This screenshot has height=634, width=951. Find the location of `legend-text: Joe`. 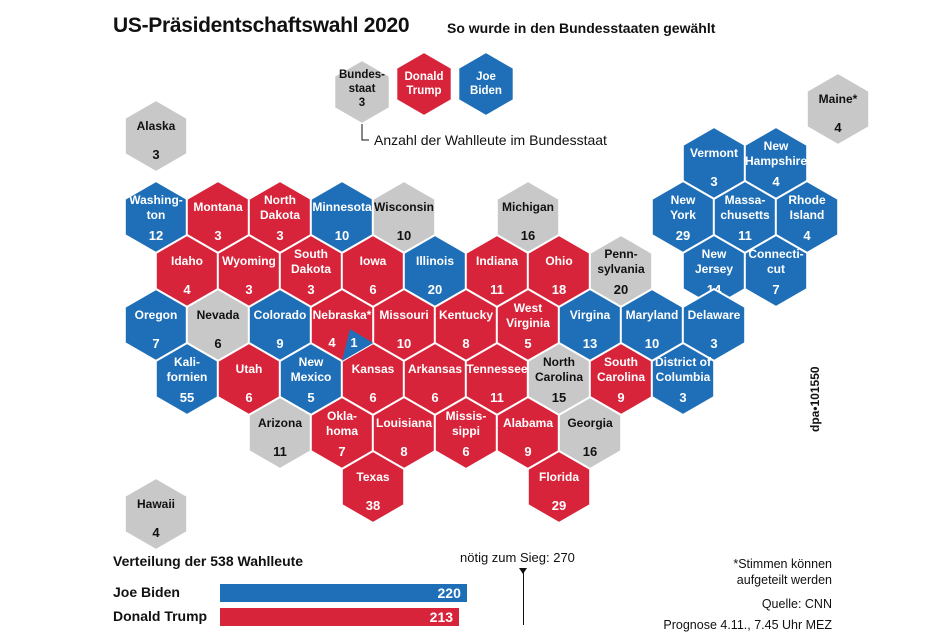

legend-text: Joe is located at coordinates (486, 77).